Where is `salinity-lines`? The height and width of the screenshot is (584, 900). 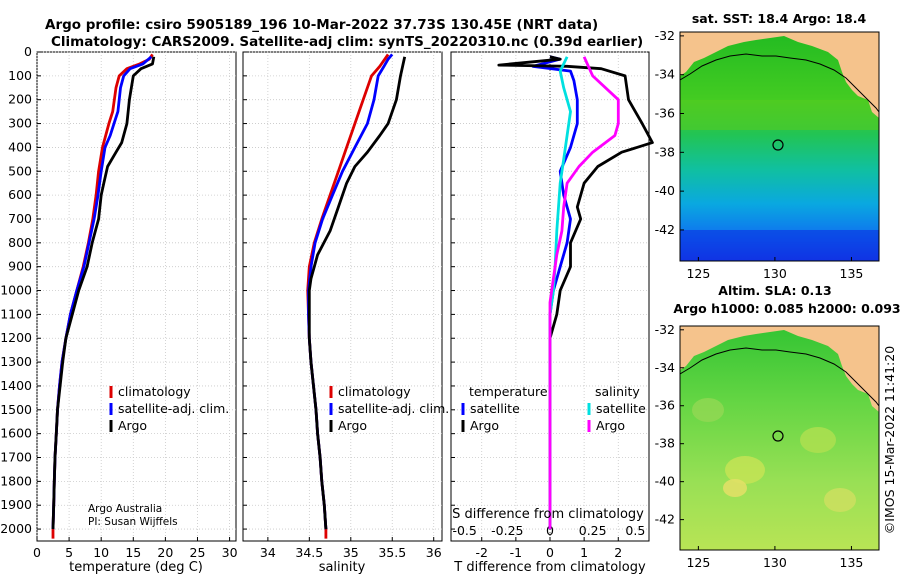 salinity-lines is located at coordinates (356, 296).